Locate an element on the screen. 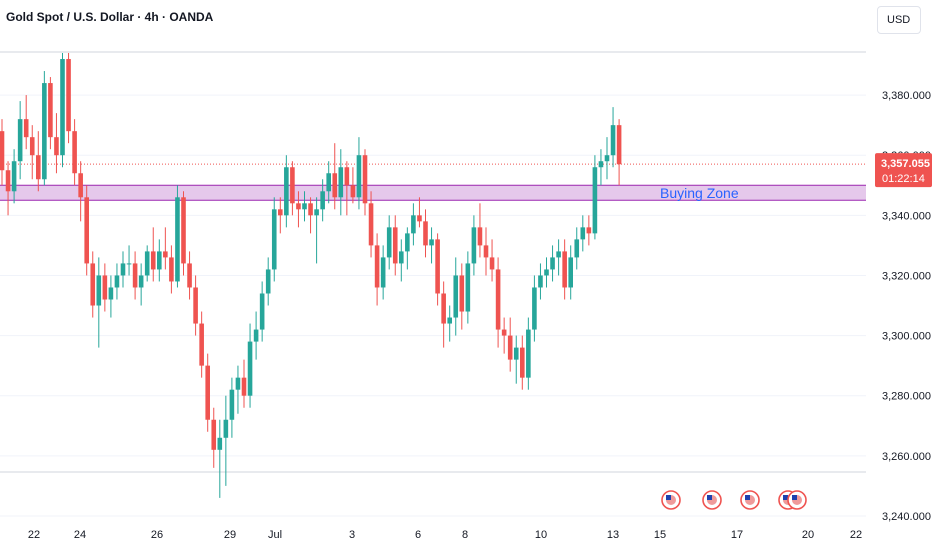 The width and height of the screenshot is (932, 550). y-tick-label: 3,300.000 is located at coordinates (906, 337).